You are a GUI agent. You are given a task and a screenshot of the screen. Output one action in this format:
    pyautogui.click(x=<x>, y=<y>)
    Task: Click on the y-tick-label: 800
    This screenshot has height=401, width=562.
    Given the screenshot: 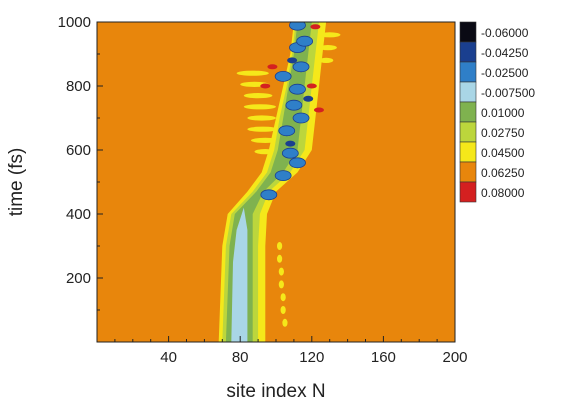 What is the action you would take?
    pyautogui.click(x=78, y=86)
    